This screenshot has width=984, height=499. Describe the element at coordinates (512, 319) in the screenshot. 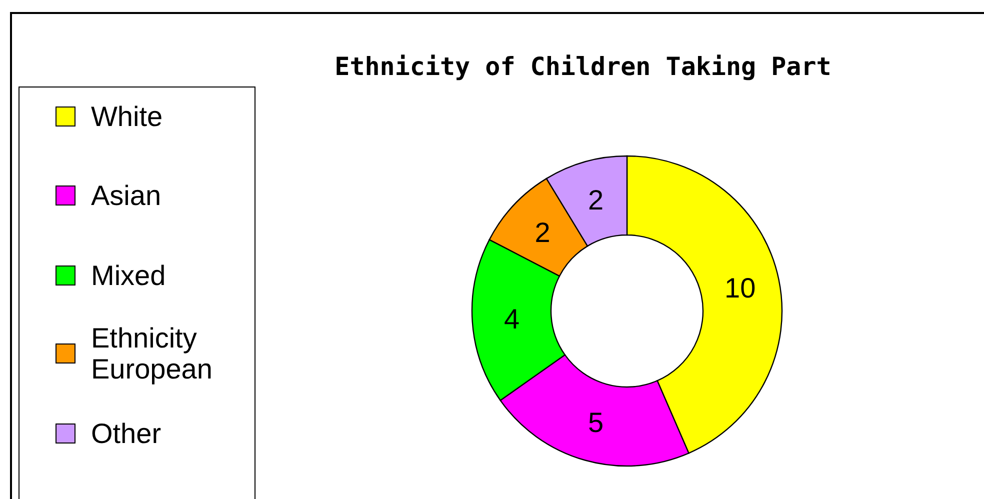

I see `data-label: 4` at that location.